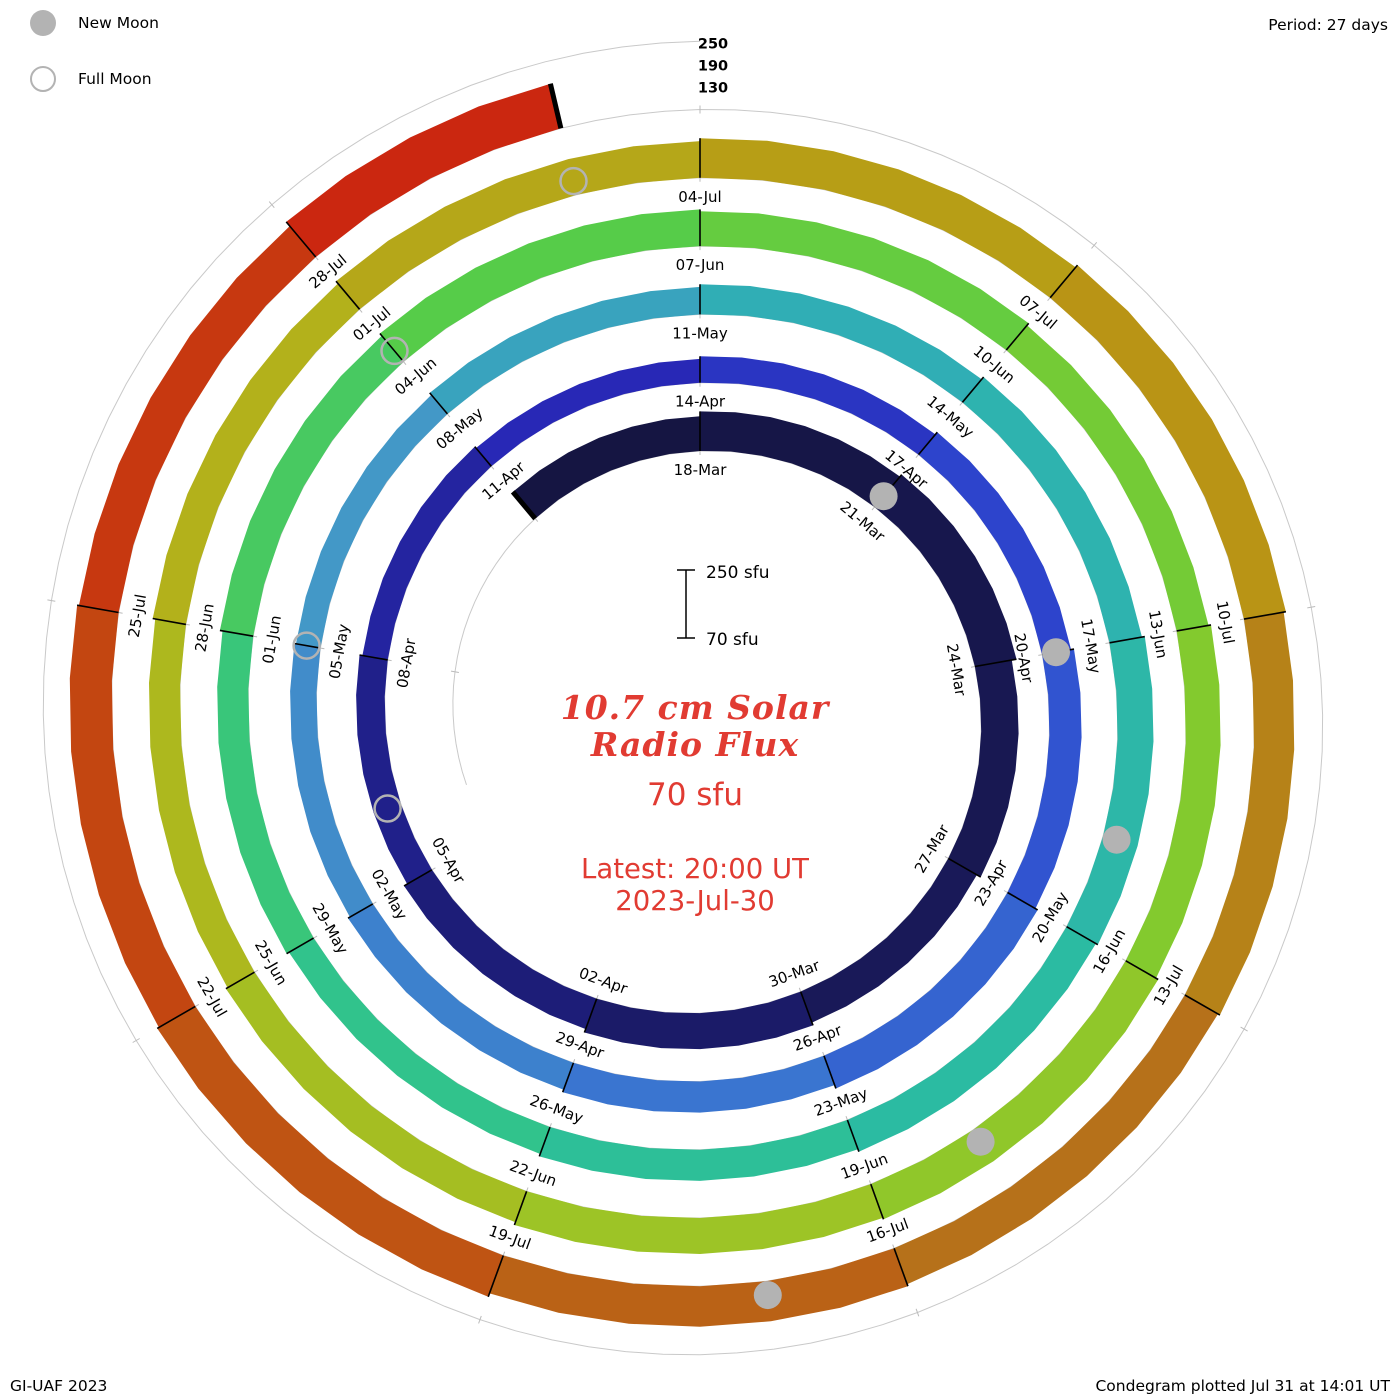  What do you see at coordinates (1158, 634) in the screenshot?
I see `date-label: 13-Jun` at bounding box center [1158, 634].